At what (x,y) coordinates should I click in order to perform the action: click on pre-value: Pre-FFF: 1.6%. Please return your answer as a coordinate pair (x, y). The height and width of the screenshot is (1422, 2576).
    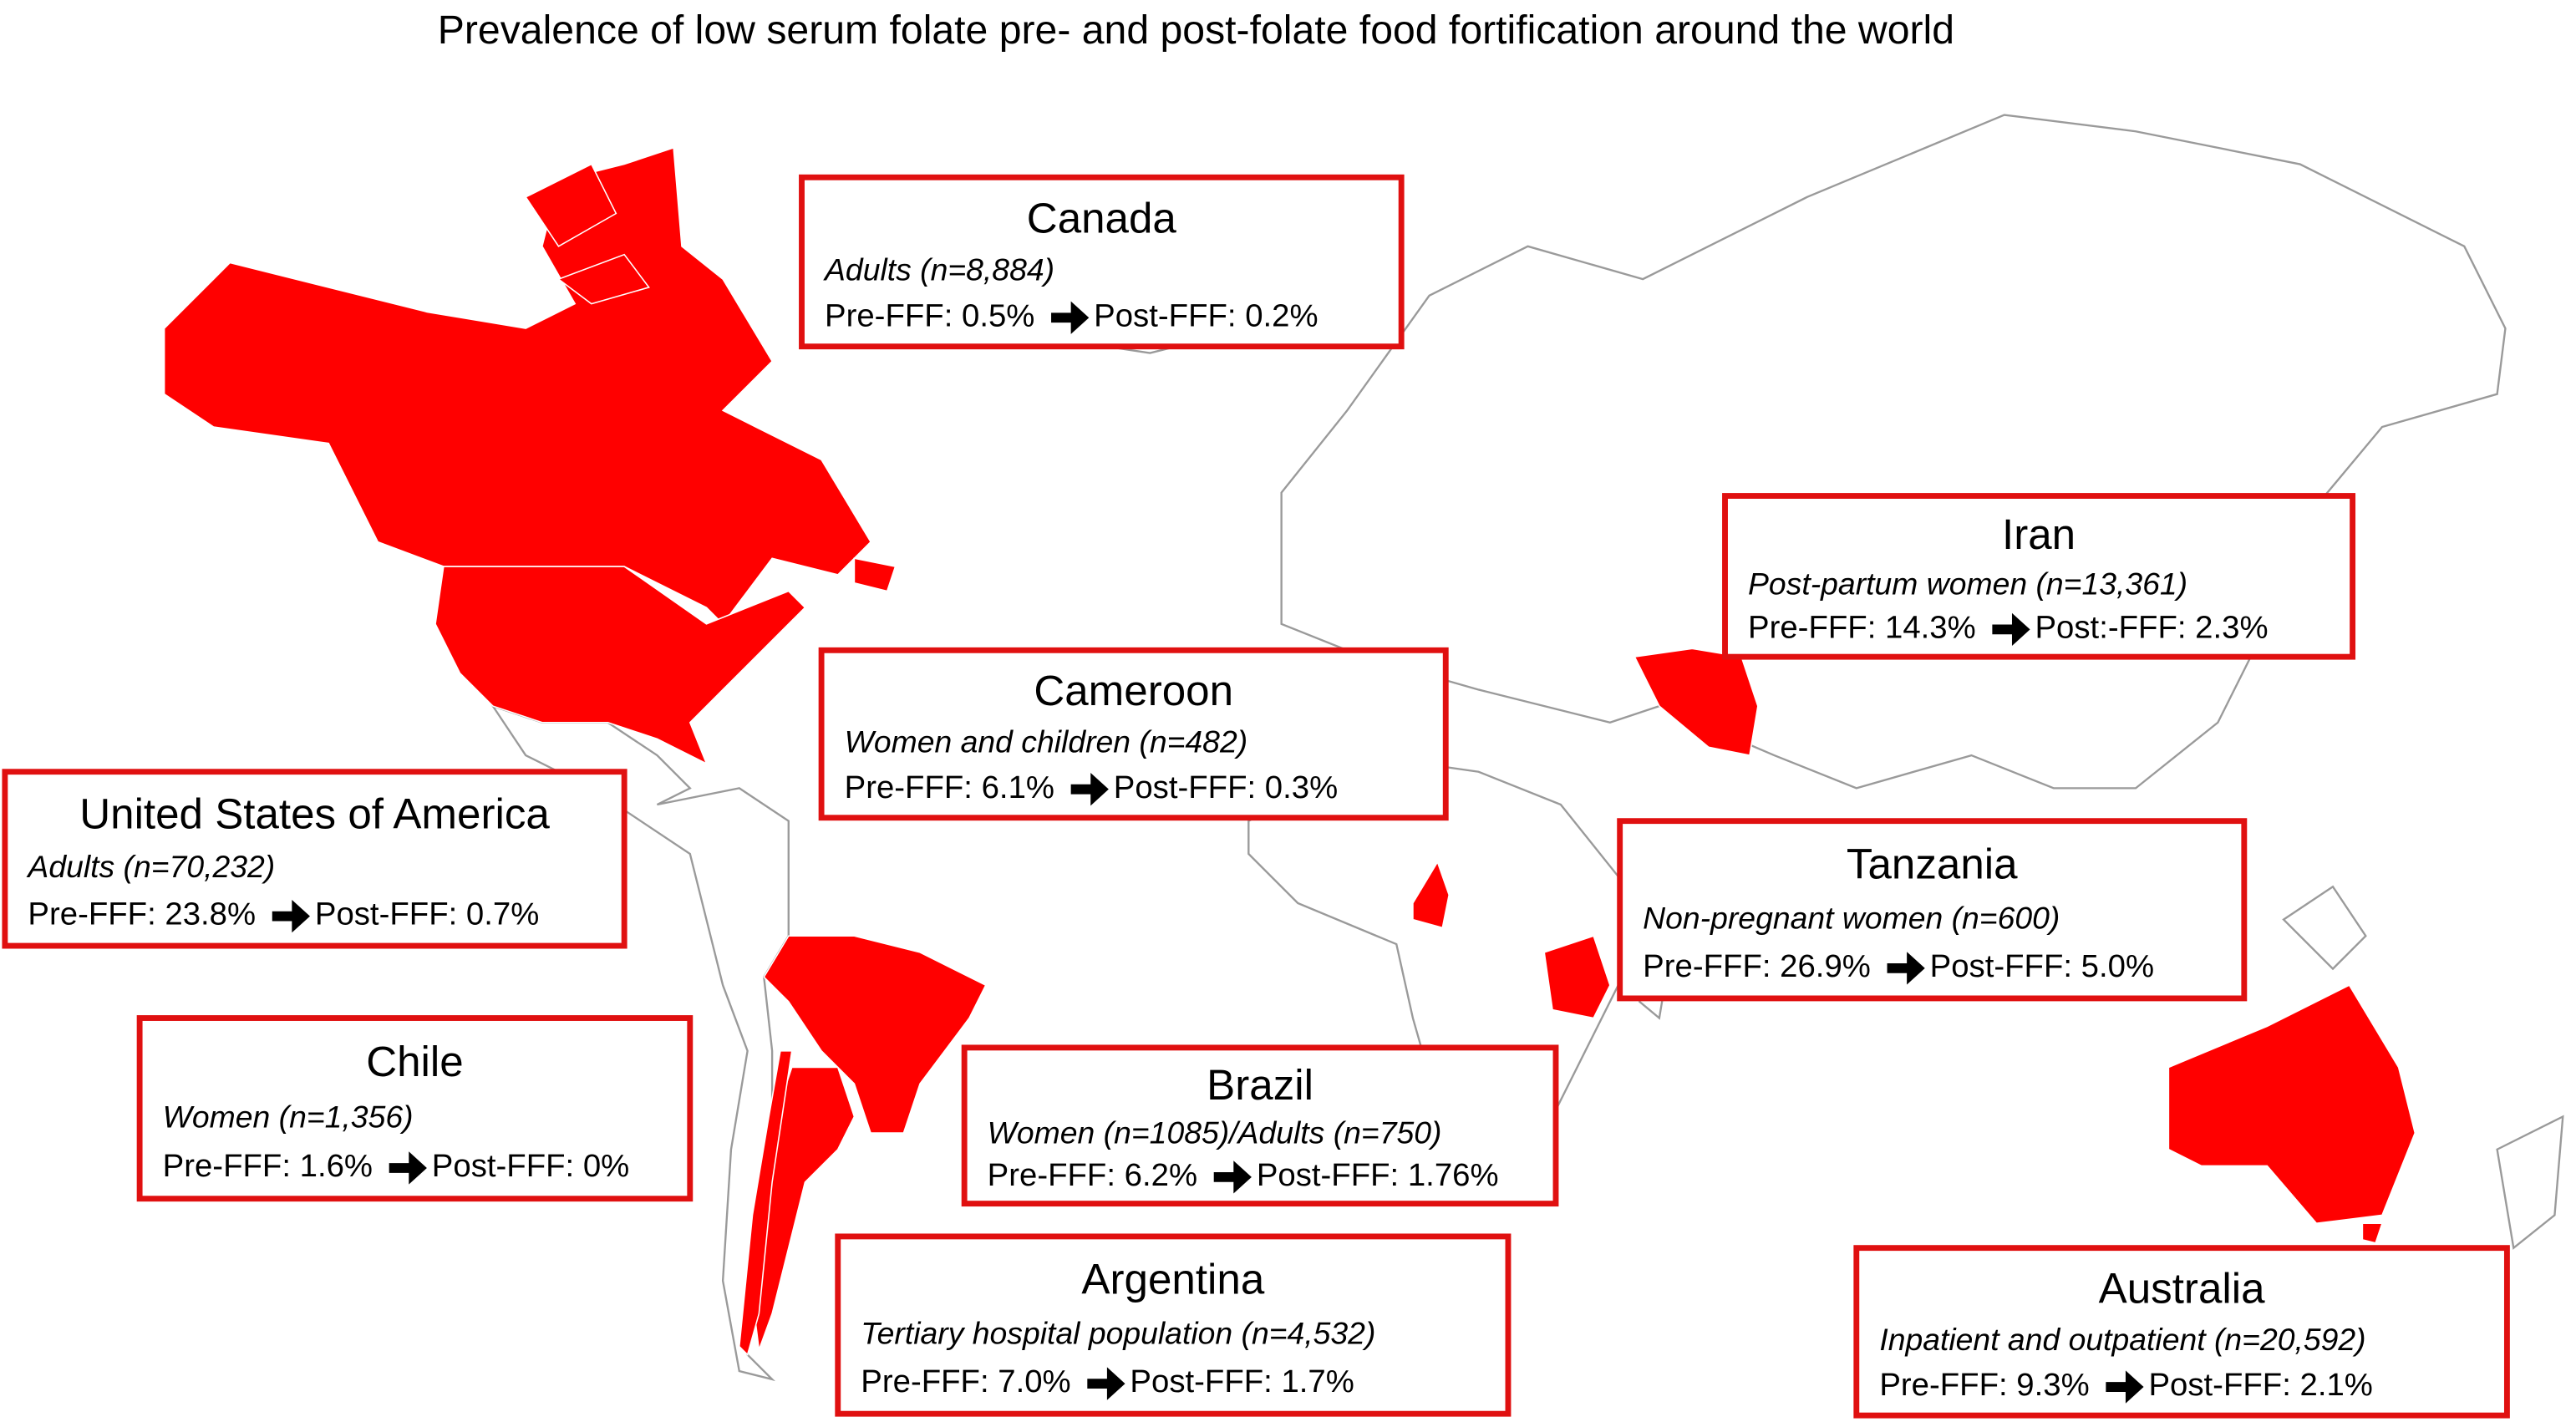
    Looking at the image, I should click on (268, 1166).